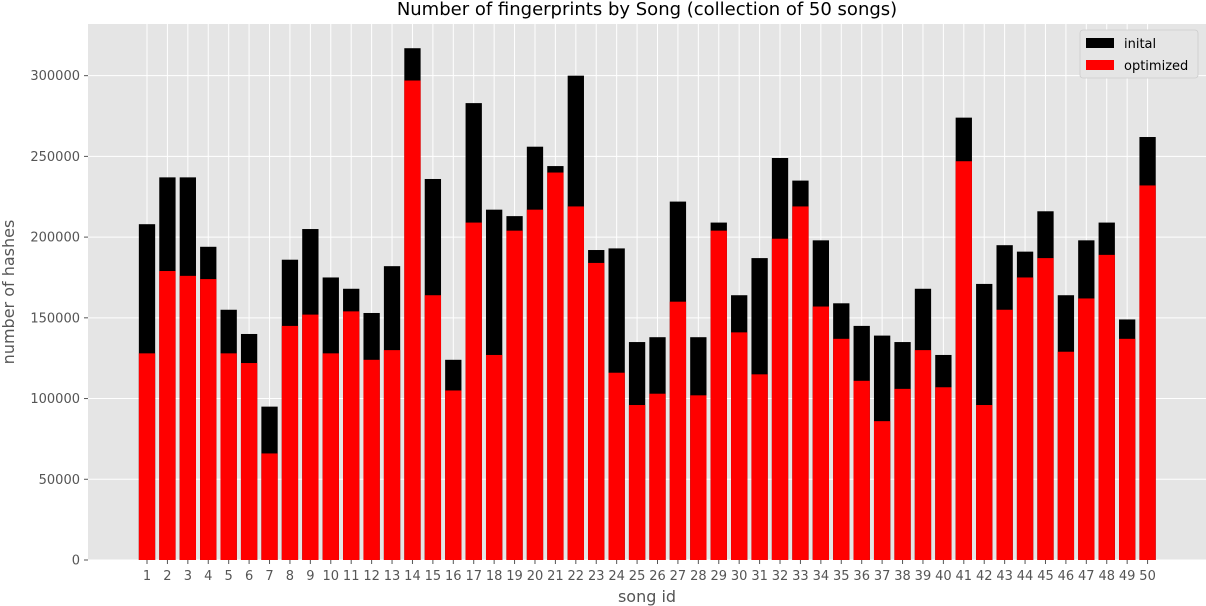 Image resolution: width=1206 pixels, height=606 pixels. What do you see at coordinates (55, 238) in the screenshot?
I see `y-tick-label: 200000` at bounding box center [55, 238].